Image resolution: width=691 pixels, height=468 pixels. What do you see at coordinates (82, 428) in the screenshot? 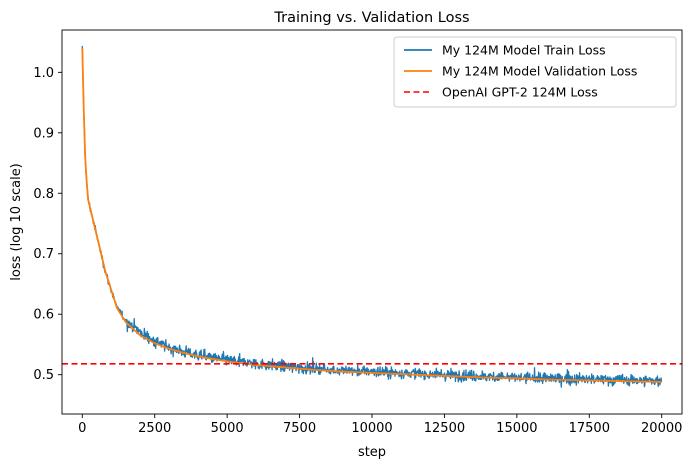
I see `x-tick-label: 0` at bounding box center [82, 428].